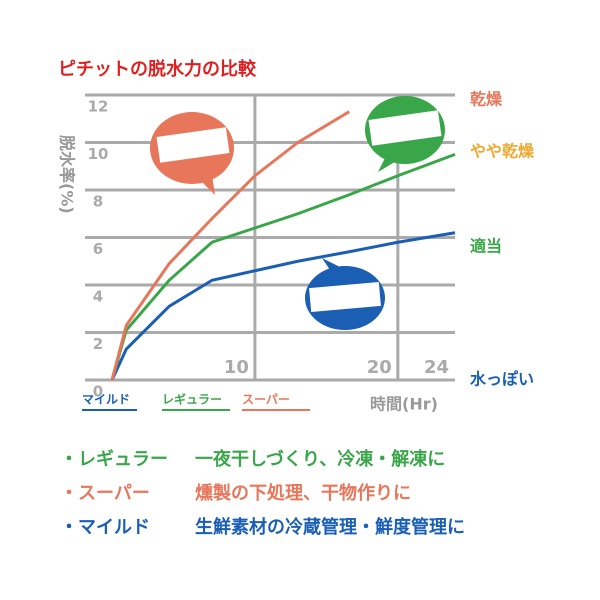  I want to click on note-label: ・スーパー, so click(105, 493).